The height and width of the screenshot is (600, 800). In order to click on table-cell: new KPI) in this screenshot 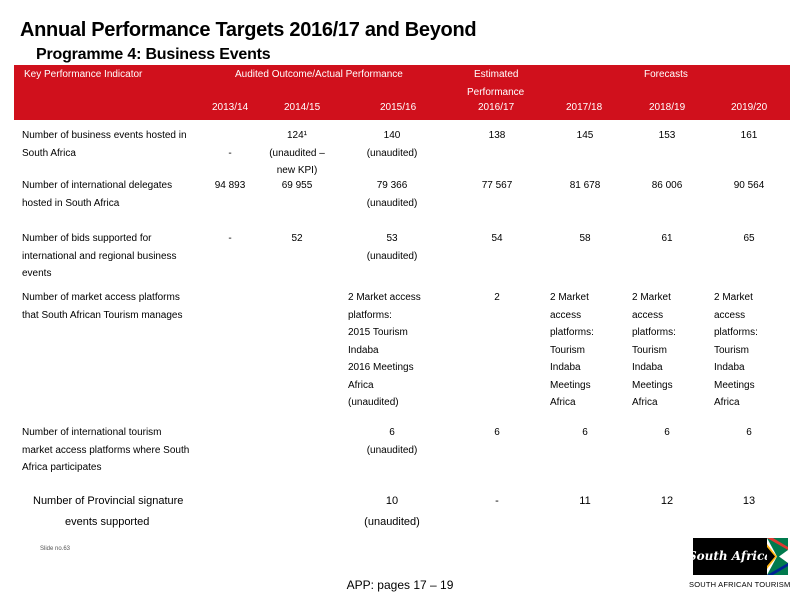, I will do `click(297, 170)`.